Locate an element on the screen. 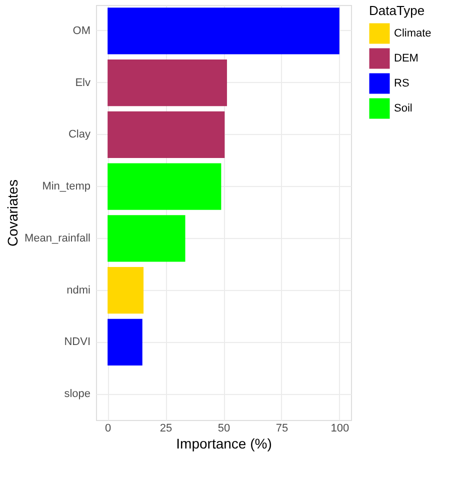 Image resolution: width=453 pixels, height=486 pixels. legend-label: Soil is located at coordinates (403, 108).